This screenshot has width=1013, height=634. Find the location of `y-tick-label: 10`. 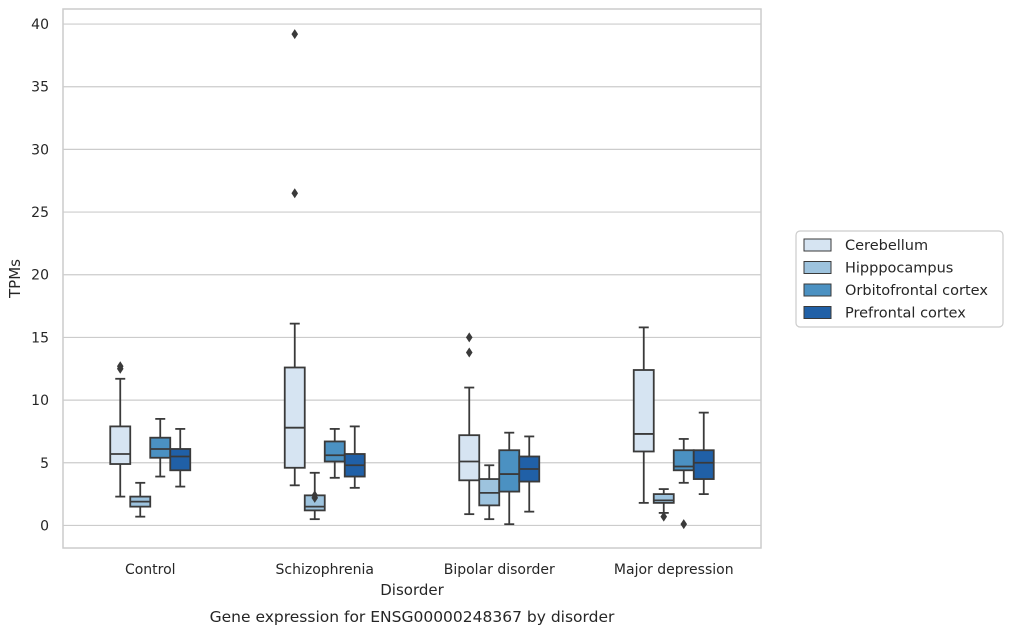

y-tick-label: 10 is located at coordinates (40, 401).